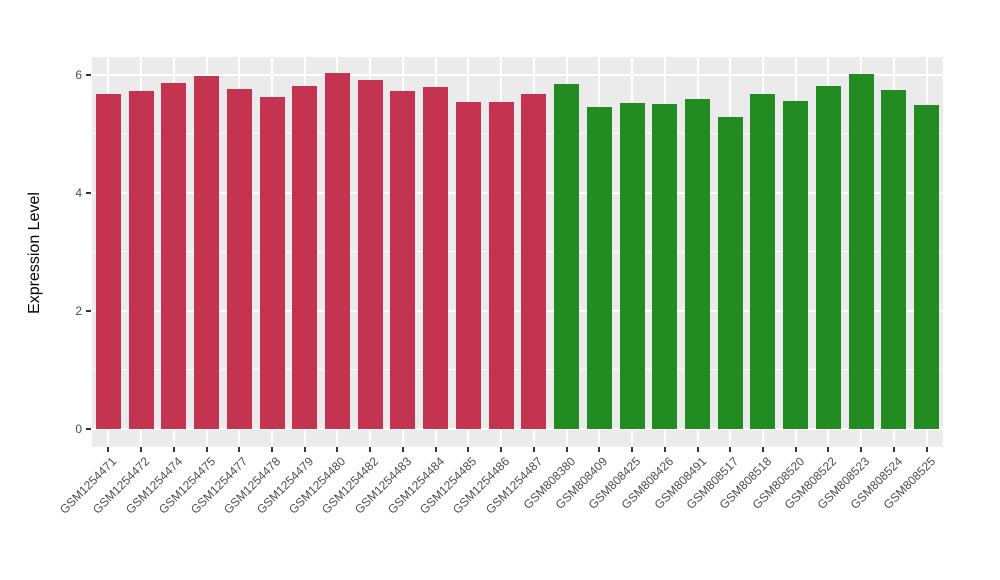 The width and height of the screenshot is (1000, 580). I want to click on bar-GSM1254475, so click(207, 252).